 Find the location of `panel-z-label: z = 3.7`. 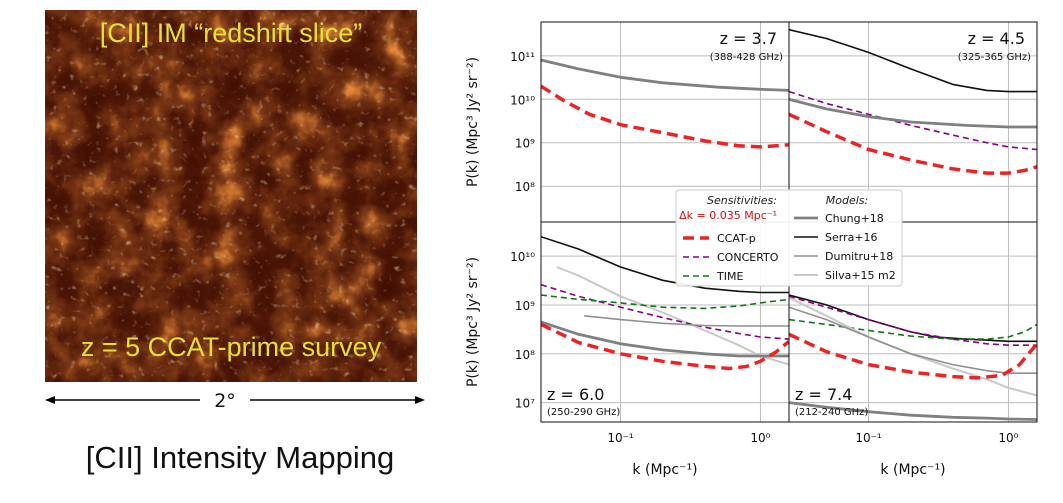

panel-z-label: z = 3.7 is located at coordinates (748, 38).